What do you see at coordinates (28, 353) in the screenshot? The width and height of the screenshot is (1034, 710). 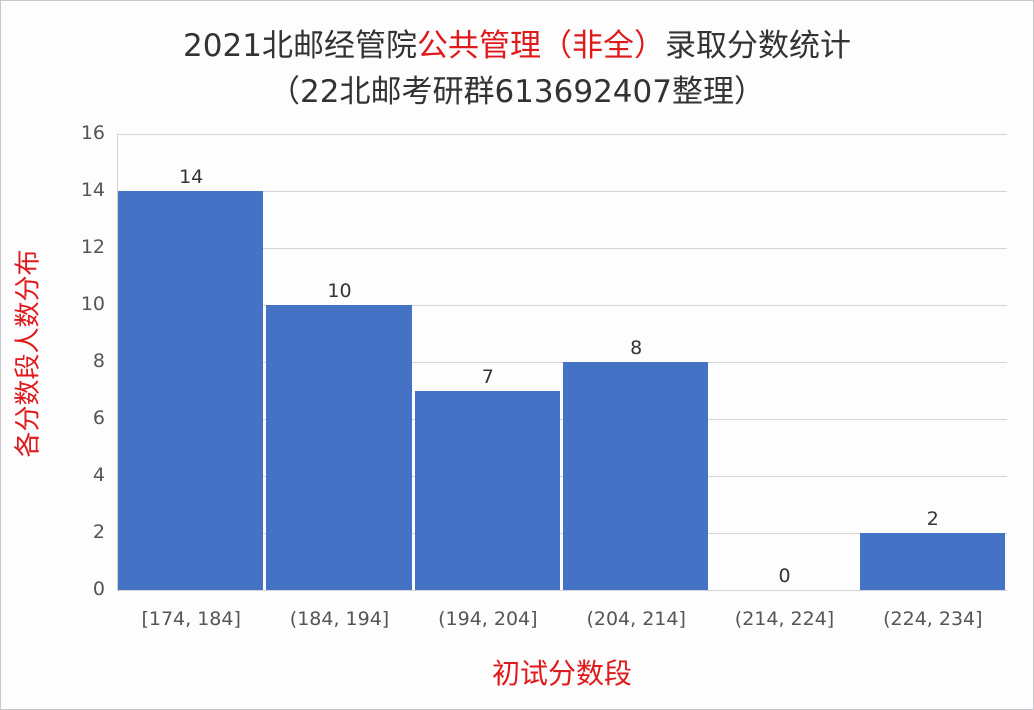 I see `y-axis-label-text: 各分数段人数分布` at bounding box center [28, 353].